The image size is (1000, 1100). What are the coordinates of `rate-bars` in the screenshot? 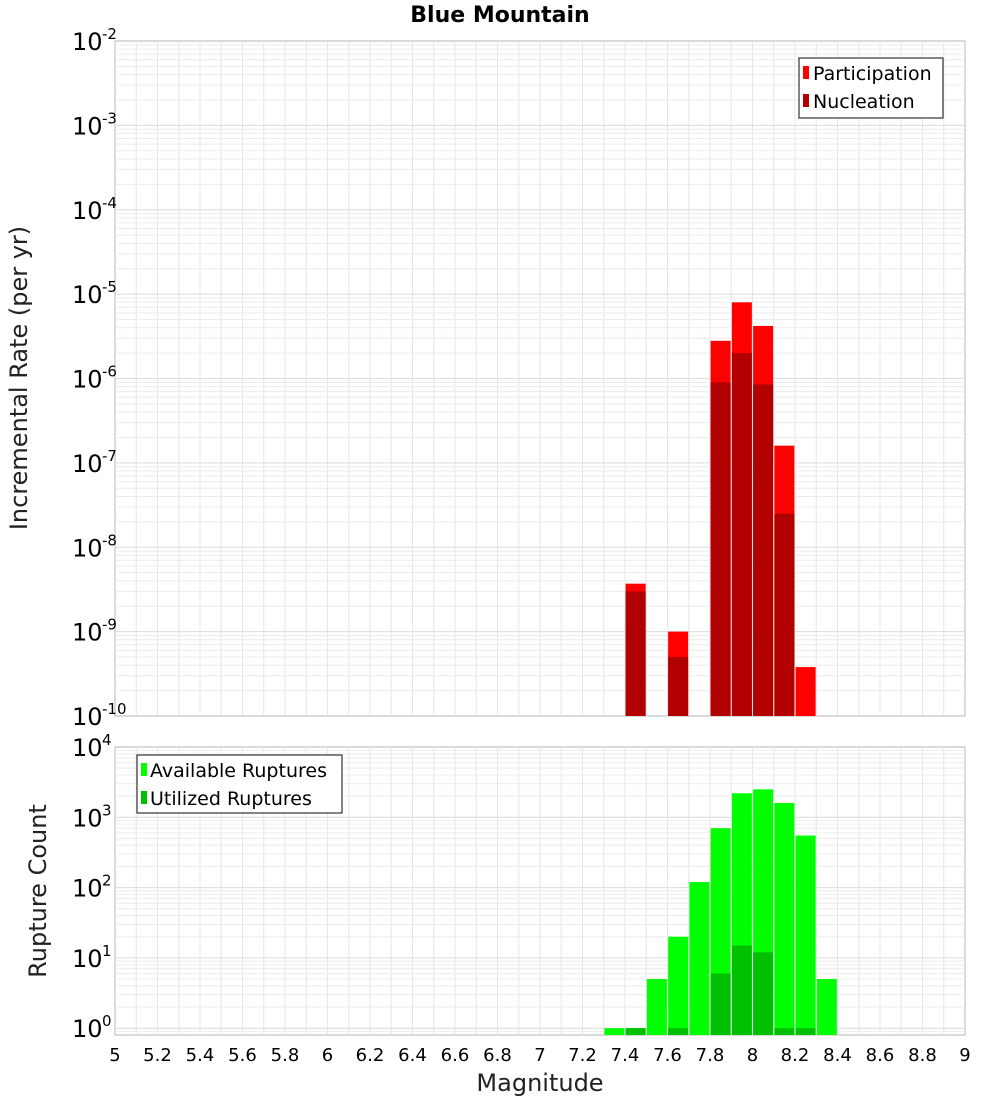 It's located at (720, 509).